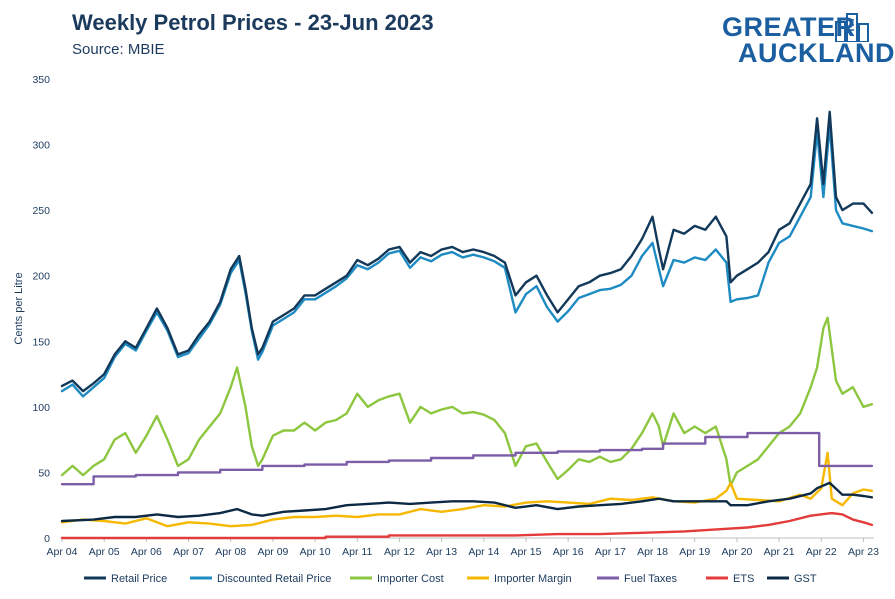  What do you see at coordinates (410, 579) in the screenshot?
I see `legend-label-importer-cost: Importer Cost` at bounding box center [410, 579].